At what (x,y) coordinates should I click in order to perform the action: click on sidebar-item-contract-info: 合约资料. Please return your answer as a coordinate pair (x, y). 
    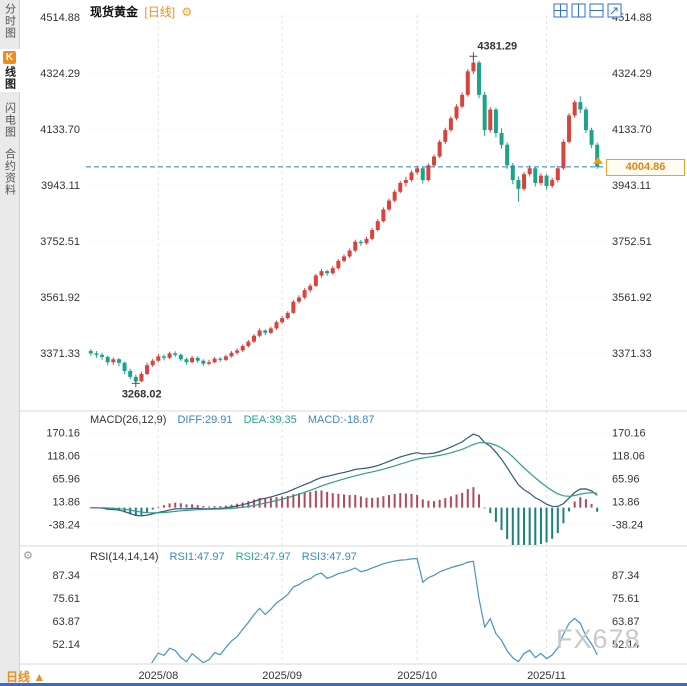
    Looking at the image, I should click on (10, 172).